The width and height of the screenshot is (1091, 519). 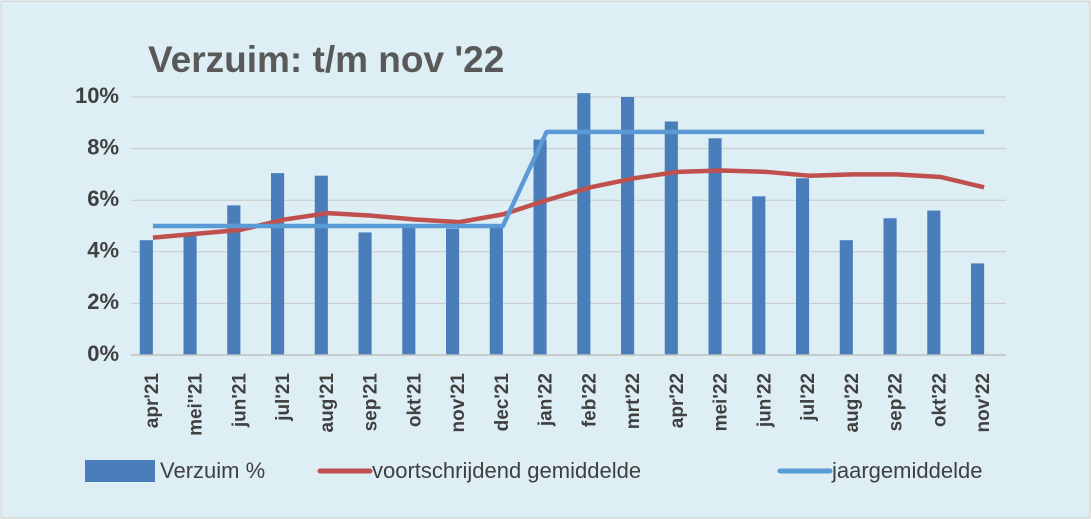 I want to click on x-tick-label: apr'21, so click(x=152, y=401).